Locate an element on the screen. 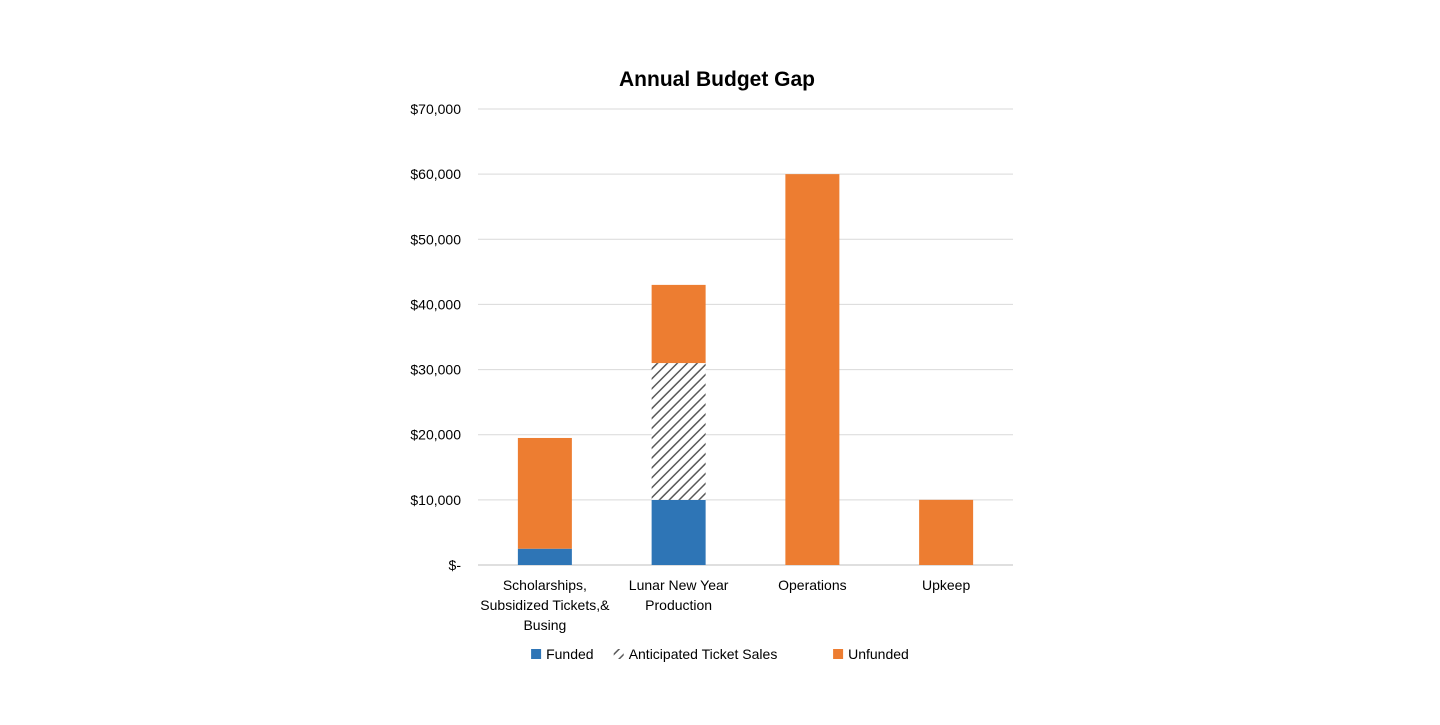 This screenshot has height=725, width=1440. y-tick-label: $40,000 is located at coordinates (435, 304).